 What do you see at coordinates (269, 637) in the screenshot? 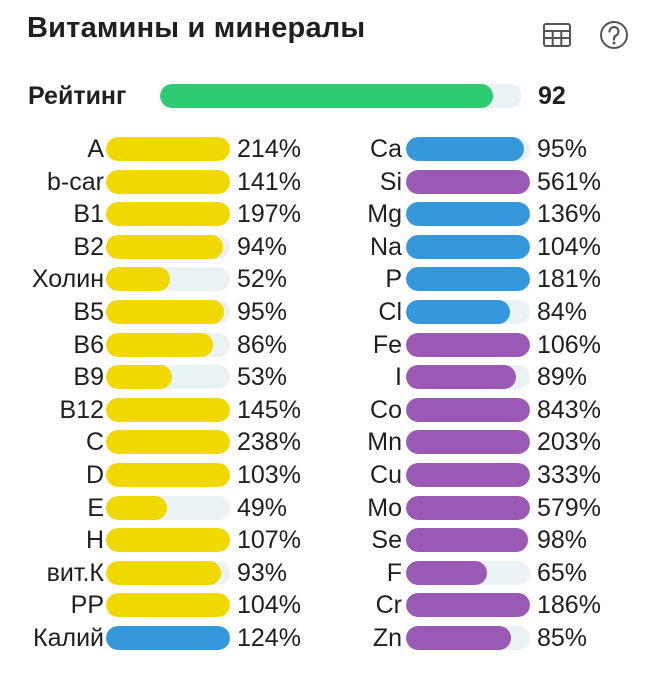
I see `nutrient-percent: 124%` at bounding box center [269, 637].